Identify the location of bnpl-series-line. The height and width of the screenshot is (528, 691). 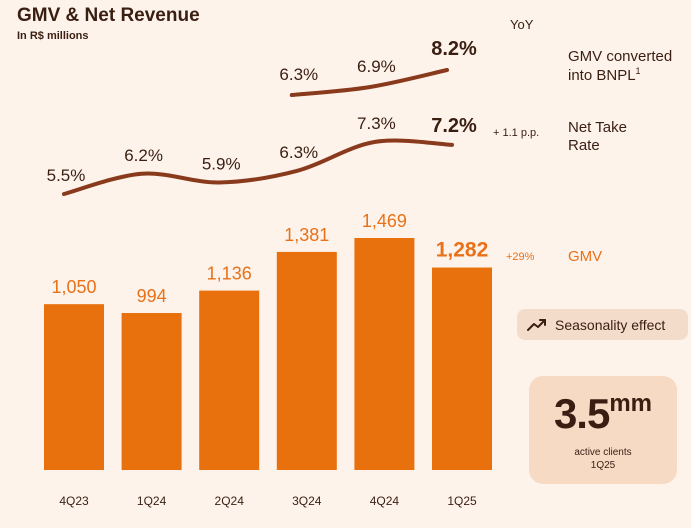
(369, 82).